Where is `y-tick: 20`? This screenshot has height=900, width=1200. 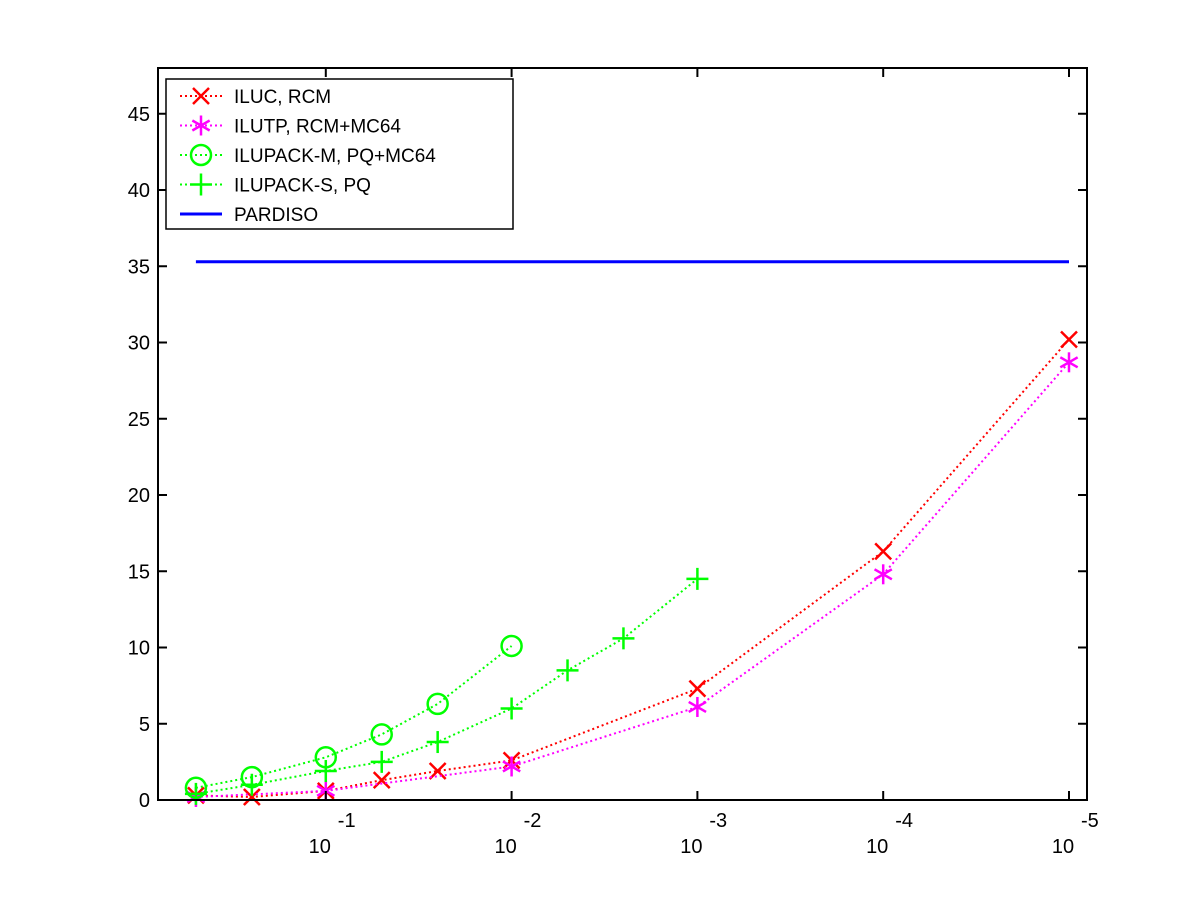
y-tick: 20 is located at coordinates (607, 496).